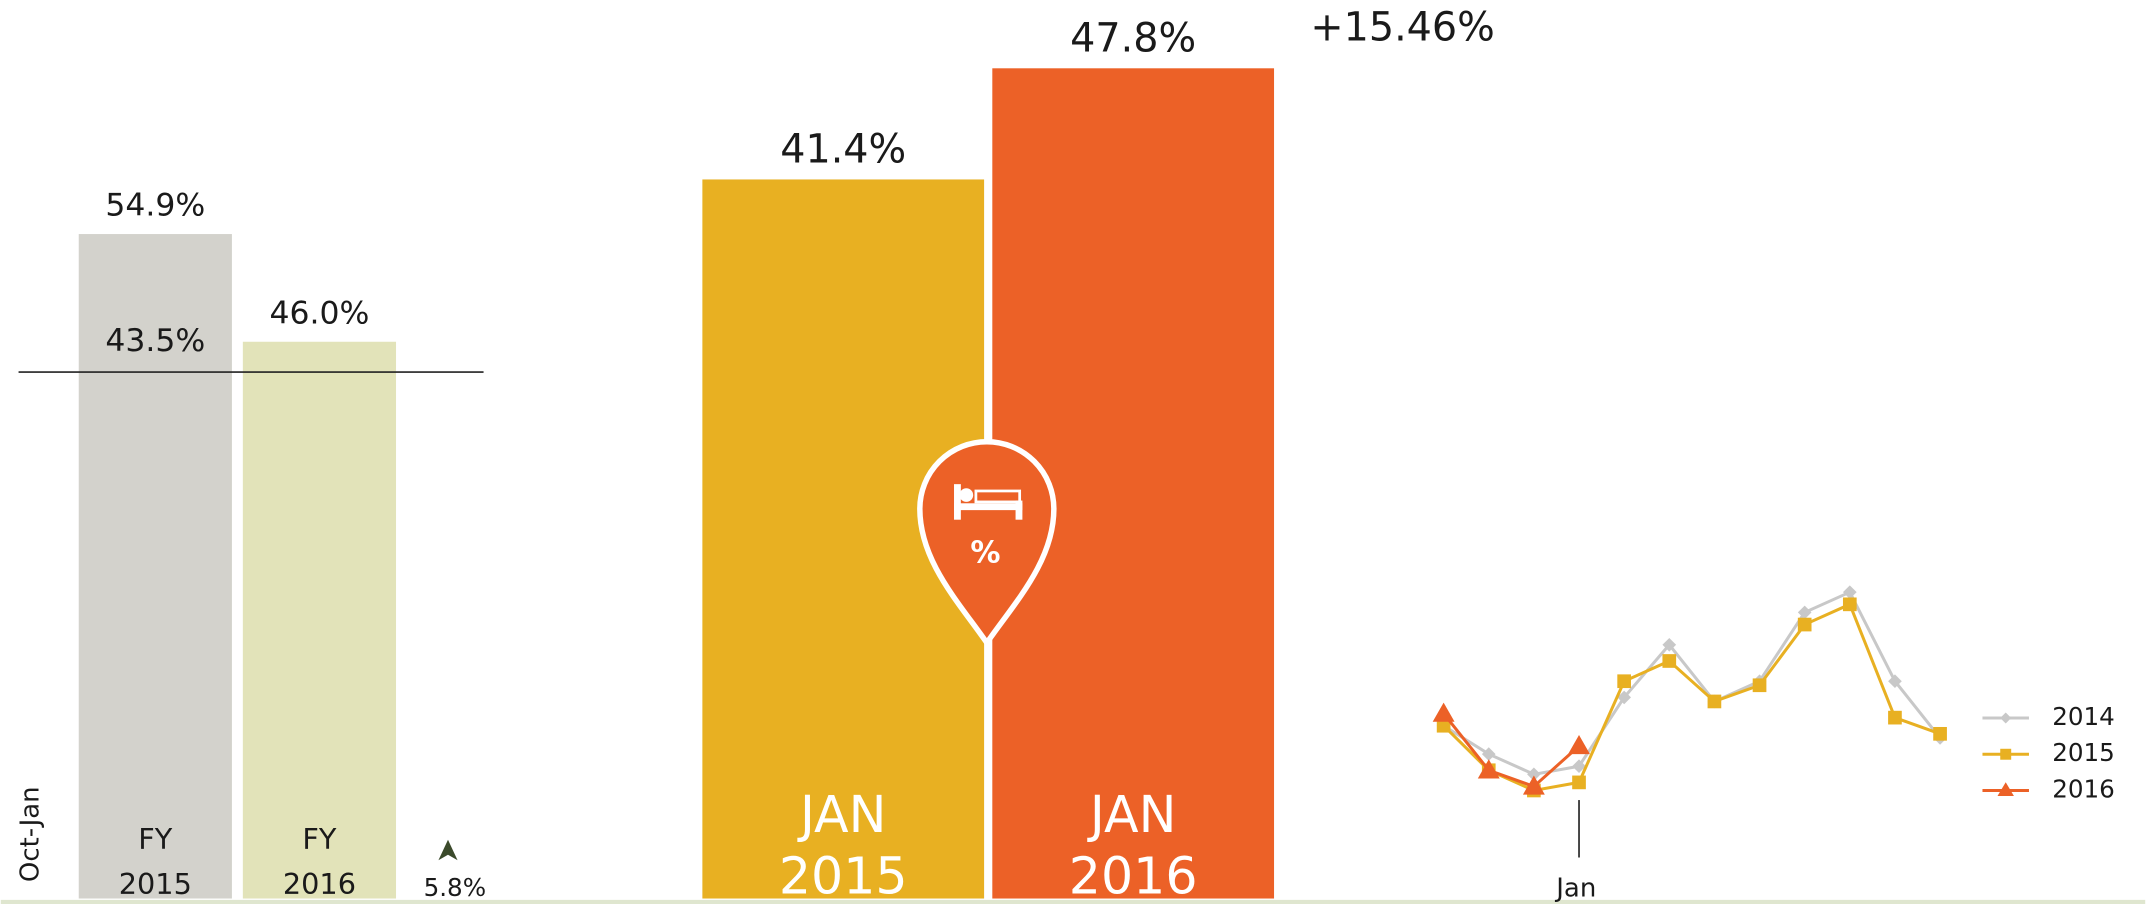  What do you see at coordinates (320, 313) in the screenshot?
I see `value-label: 46.0%` at bounding box center [320, 313].